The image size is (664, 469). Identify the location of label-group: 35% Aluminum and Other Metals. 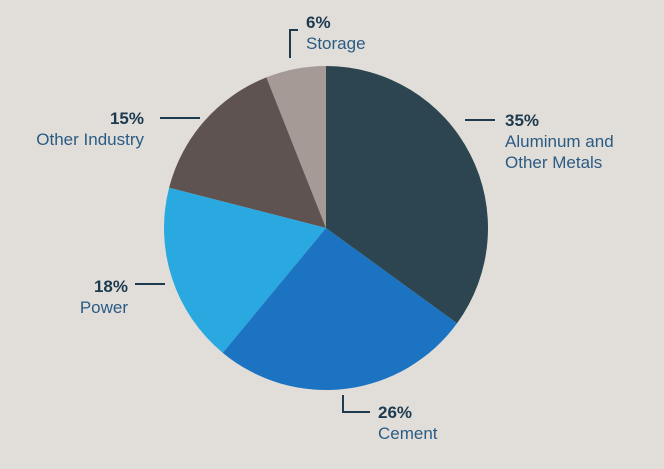
(572, 141).